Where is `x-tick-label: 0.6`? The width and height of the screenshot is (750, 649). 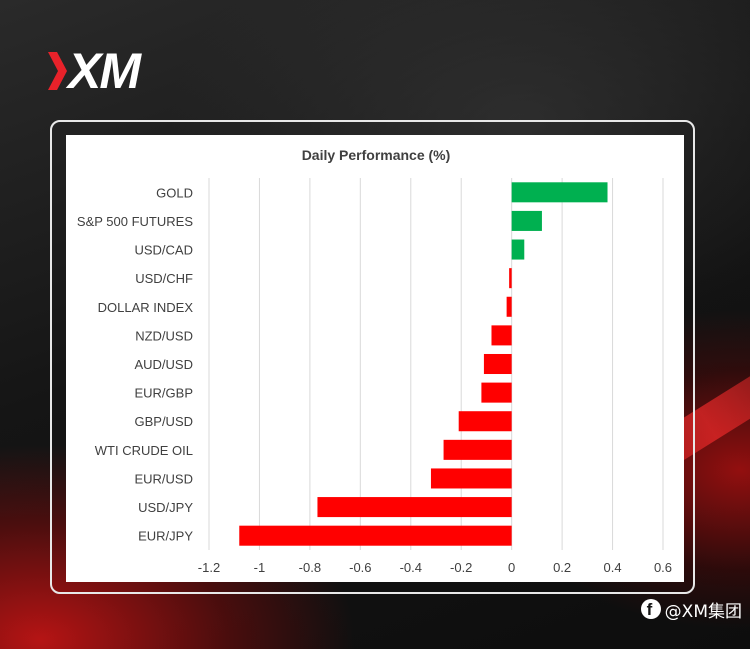 x-tick-label: 0.6 is located at coordinates (663, 567).